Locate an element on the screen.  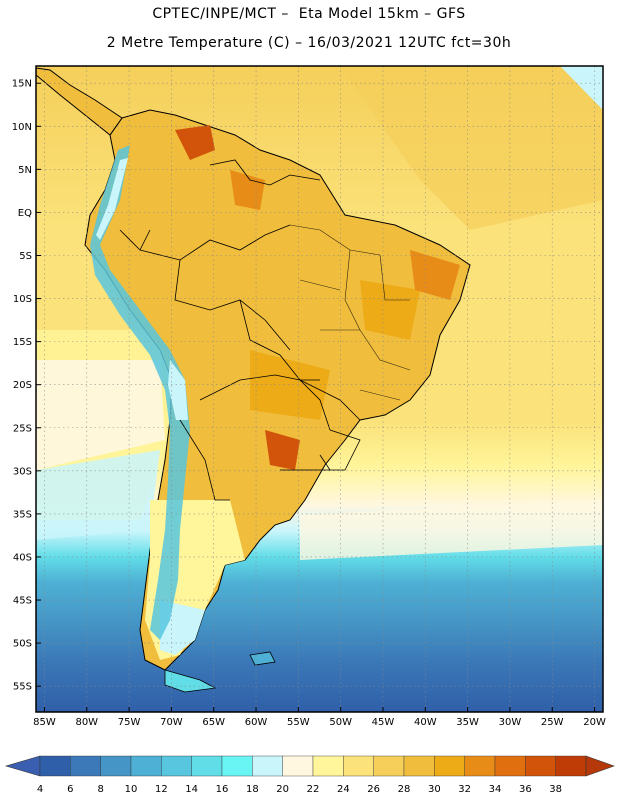
colorbar-label: 32 is located at coordinates (464, 789).